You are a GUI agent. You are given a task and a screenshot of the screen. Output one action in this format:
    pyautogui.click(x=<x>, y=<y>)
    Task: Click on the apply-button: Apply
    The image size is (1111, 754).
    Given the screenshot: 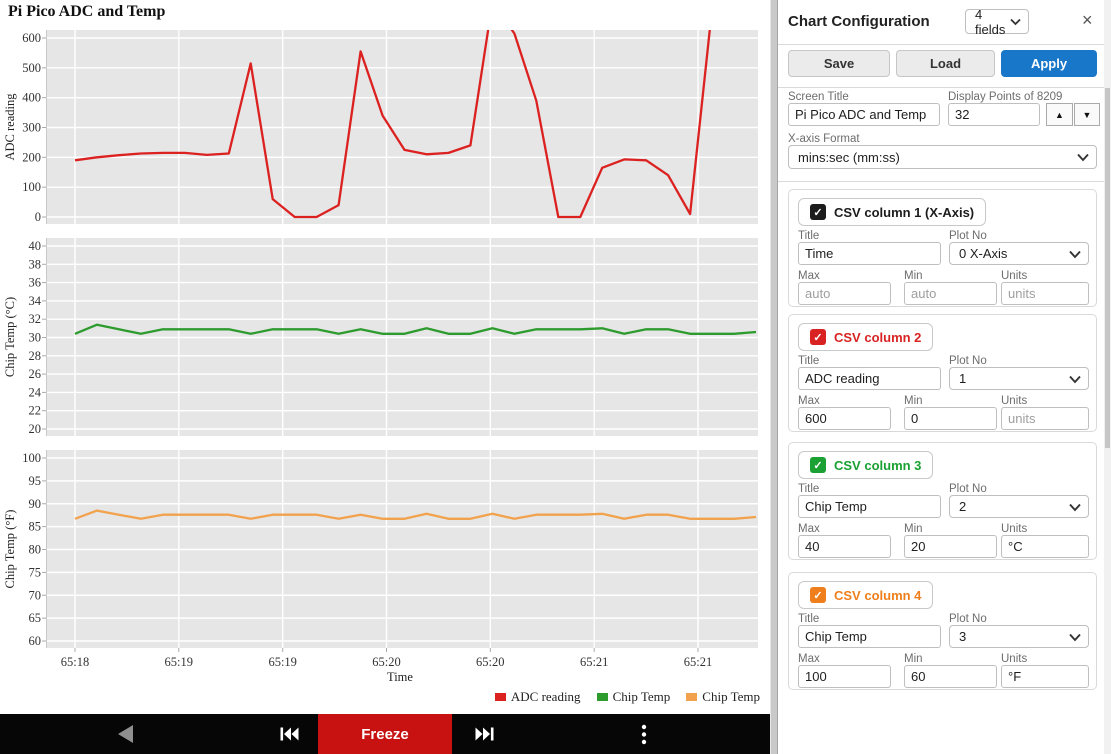 What is the action you would take?
    pyautogui.click(x=1049, y=63)
    